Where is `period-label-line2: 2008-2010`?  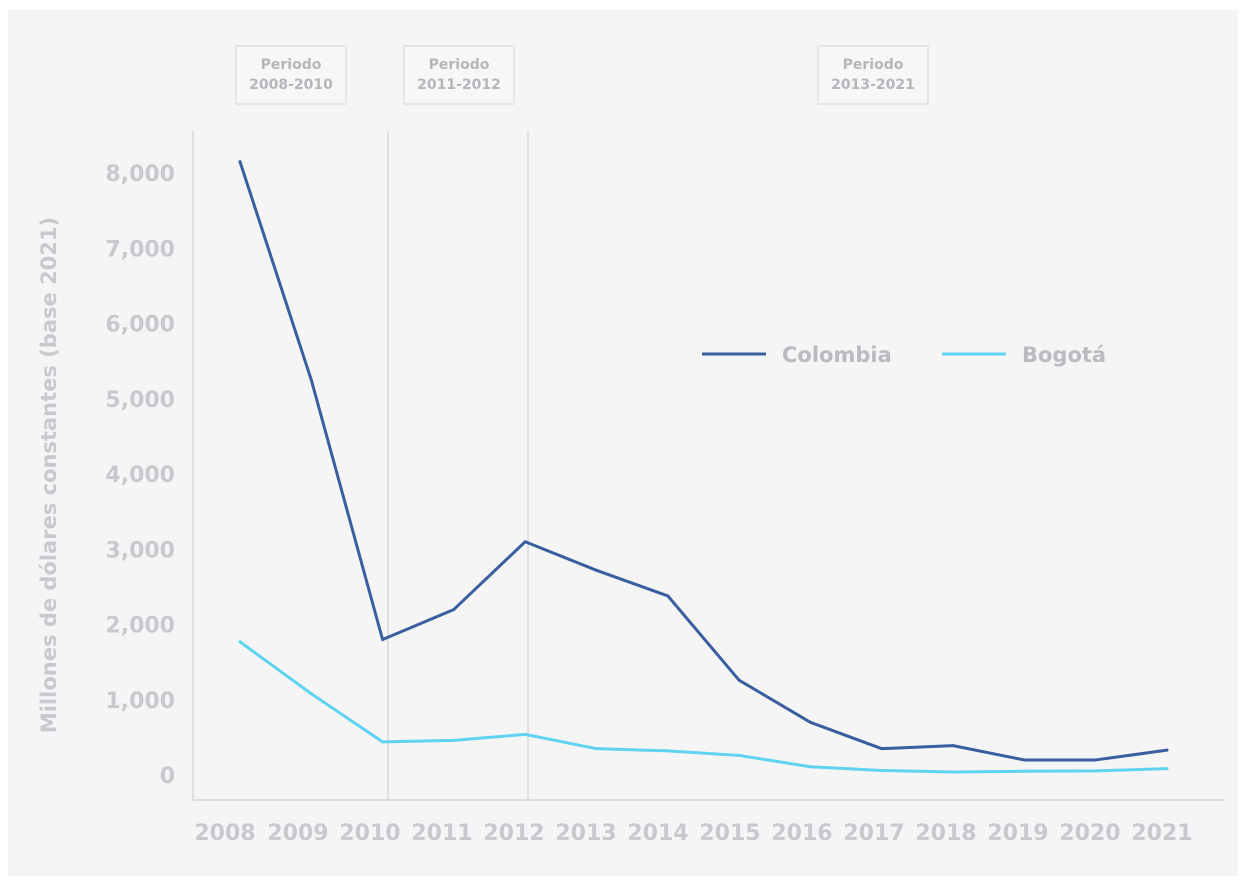 period-label-line2: 2008-2010 is located at coordinates (291, 85).